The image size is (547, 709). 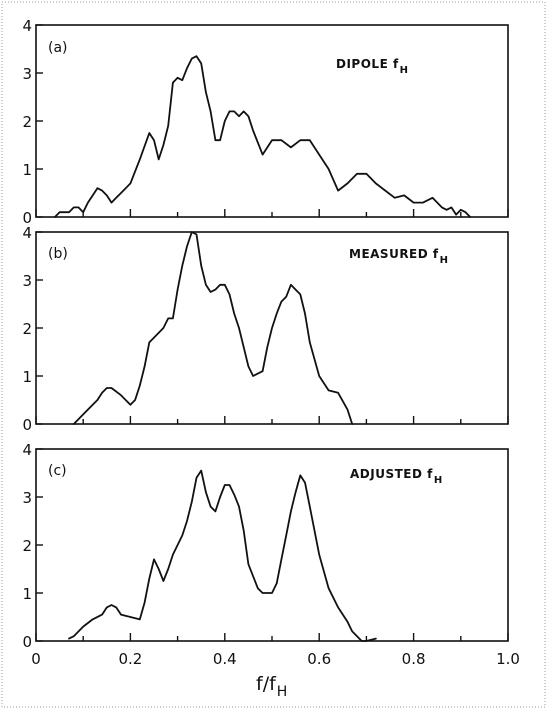 I want to click on panel-c-series-line, so click(x=222, y=555).